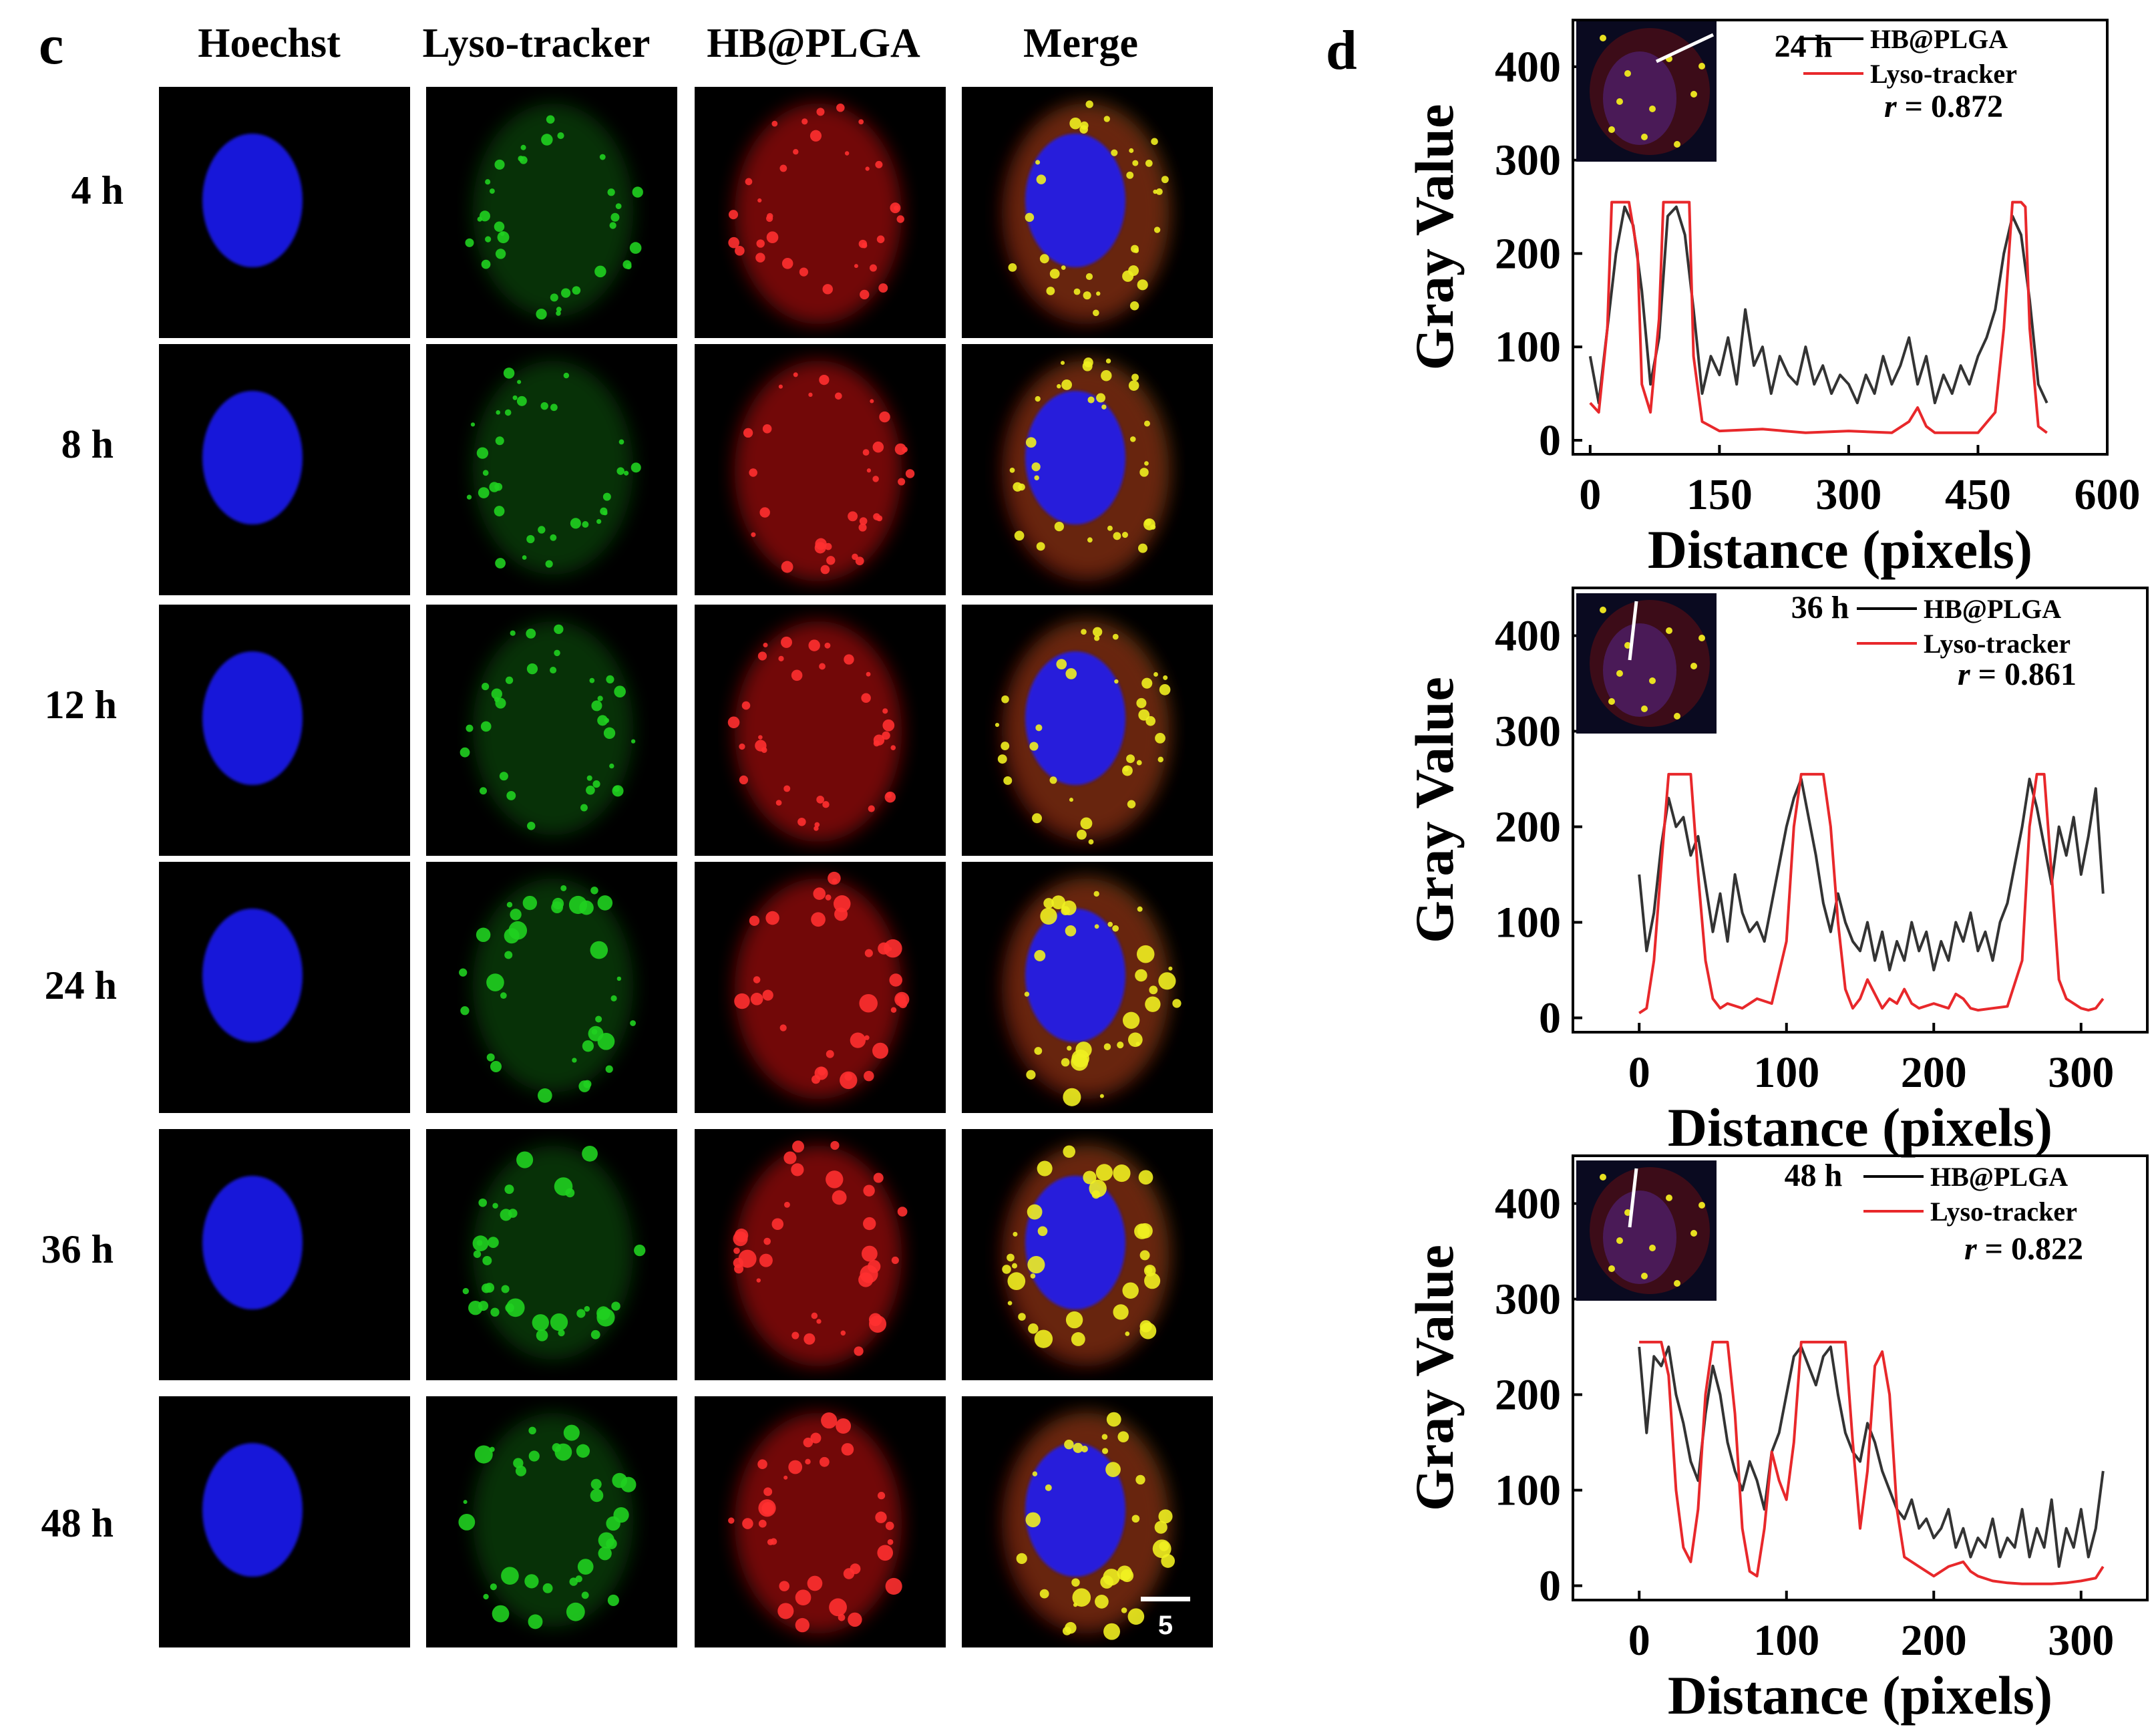  Describe the element at coordinates (1081, 43) in the screenshot. I see `column-header-merge: Merge` at that location.